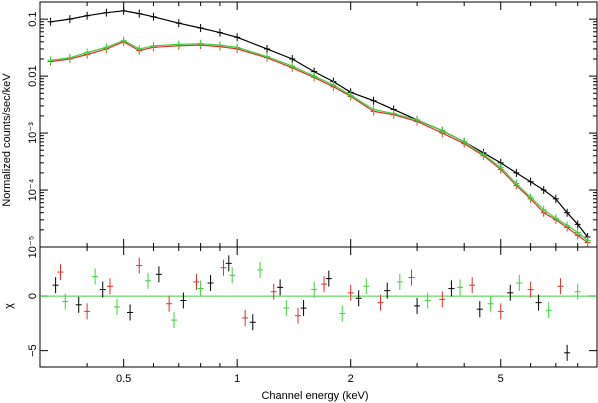  I want to click on y-axis-label-top: Normalized counts/sec/keV, so click(7, 140).